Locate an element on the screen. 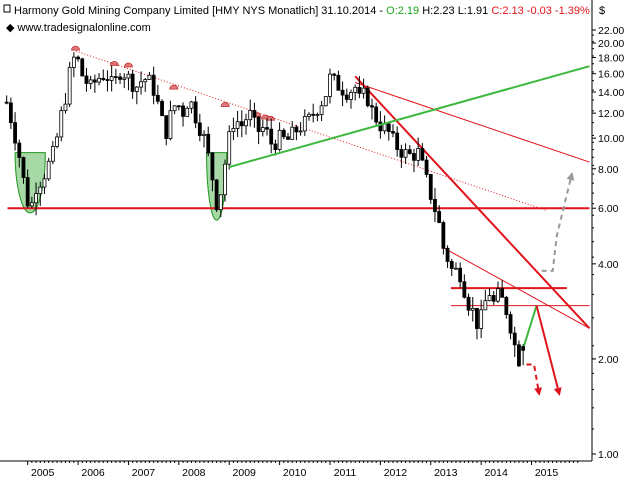 The image size is (631, 480). projection-arrow is located at coordinates (534, 379).